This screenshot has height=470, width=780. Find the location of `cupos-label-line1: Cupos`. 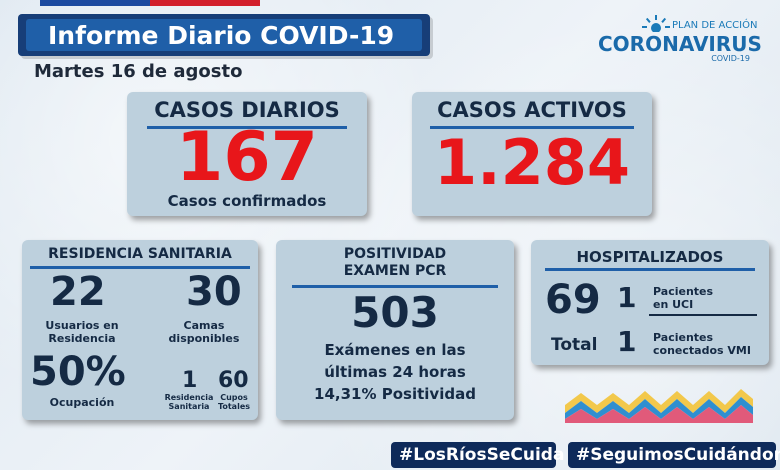

cupos-label-line1: Cupos is located at coordinates (234, 397).